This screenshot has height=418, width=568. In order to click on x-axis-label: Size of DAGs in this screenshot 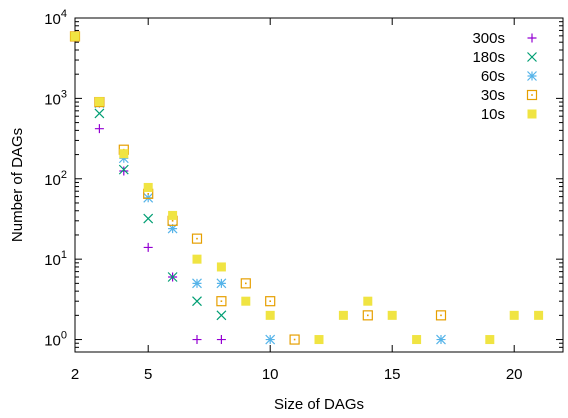, I will do `click(319, 404)`.